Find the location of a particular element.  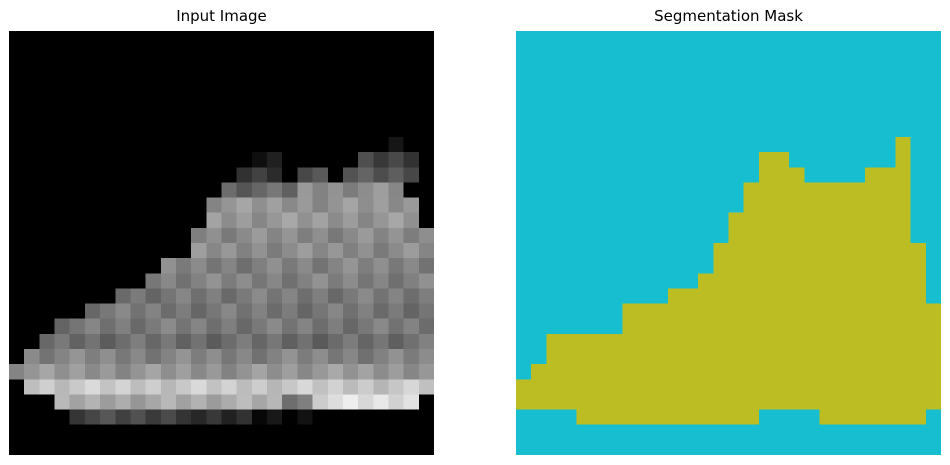

segmentation-mask-title: Segmentation Mask is located at coordinates (728, 16).